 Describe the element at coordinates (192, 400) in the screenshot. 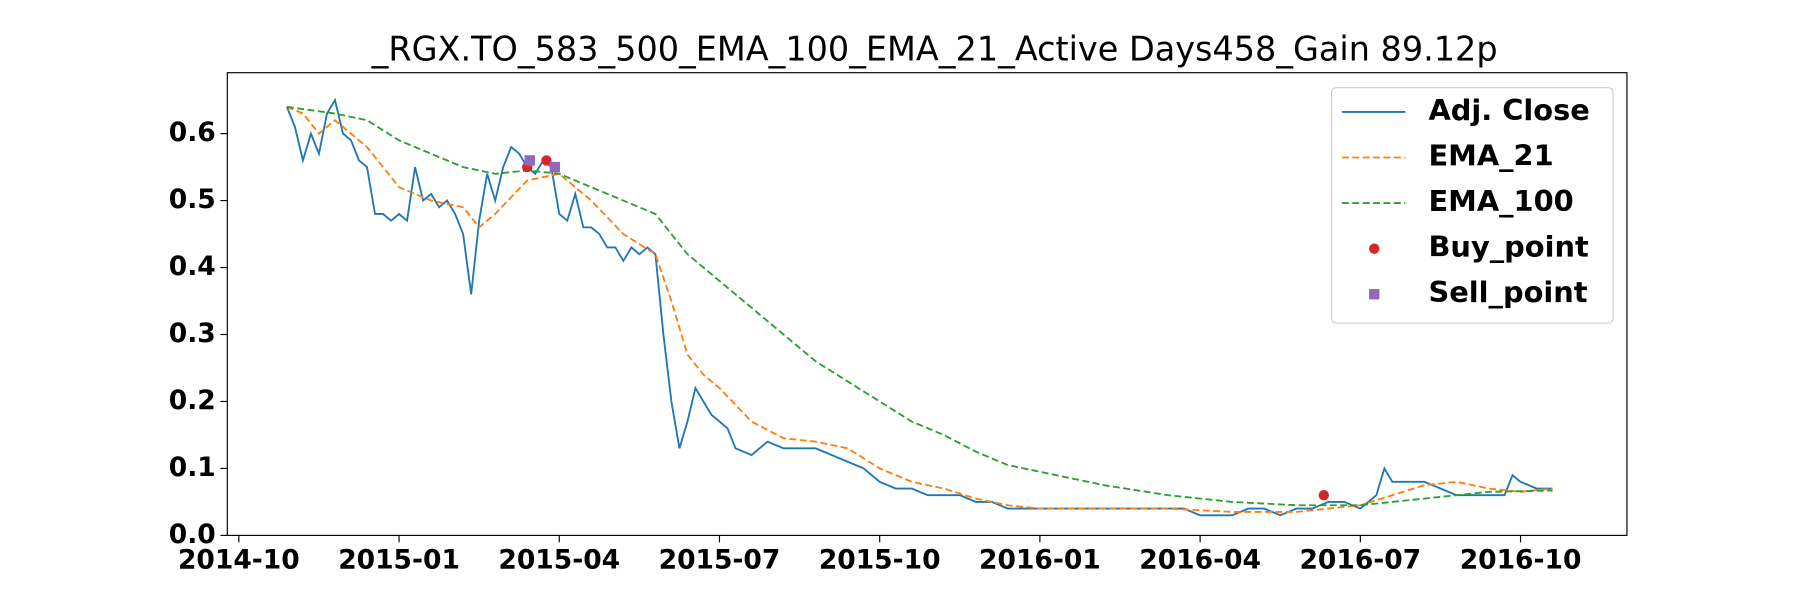

I see `y-tick-label: 0.2` at that location.